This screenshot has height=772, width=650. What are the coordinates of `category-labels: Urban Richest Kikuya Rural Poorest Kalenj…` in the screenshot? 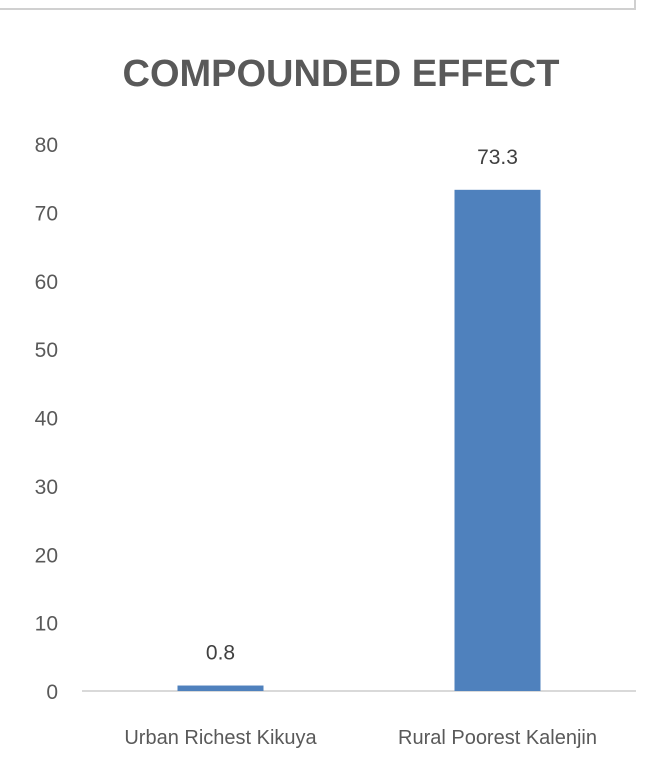 It's located at (360, 738).